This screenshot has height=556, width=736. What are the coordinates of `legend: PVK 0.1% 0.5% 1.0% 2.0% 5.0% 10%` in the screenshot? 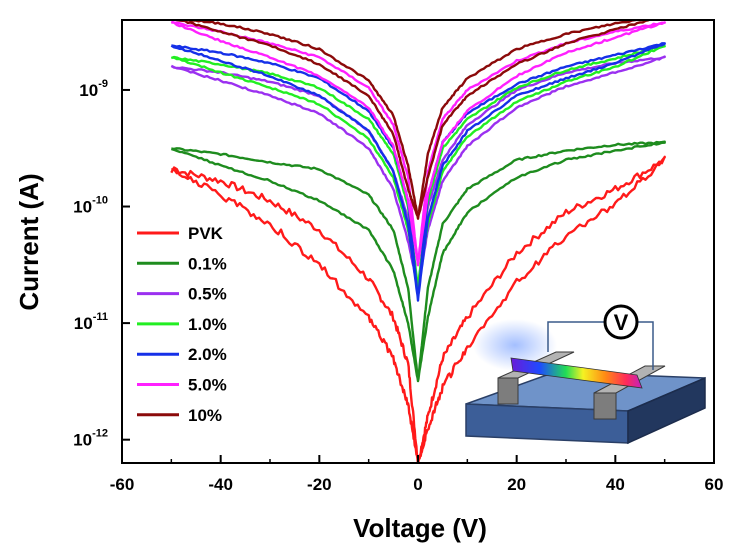 It's located at (182, 324).